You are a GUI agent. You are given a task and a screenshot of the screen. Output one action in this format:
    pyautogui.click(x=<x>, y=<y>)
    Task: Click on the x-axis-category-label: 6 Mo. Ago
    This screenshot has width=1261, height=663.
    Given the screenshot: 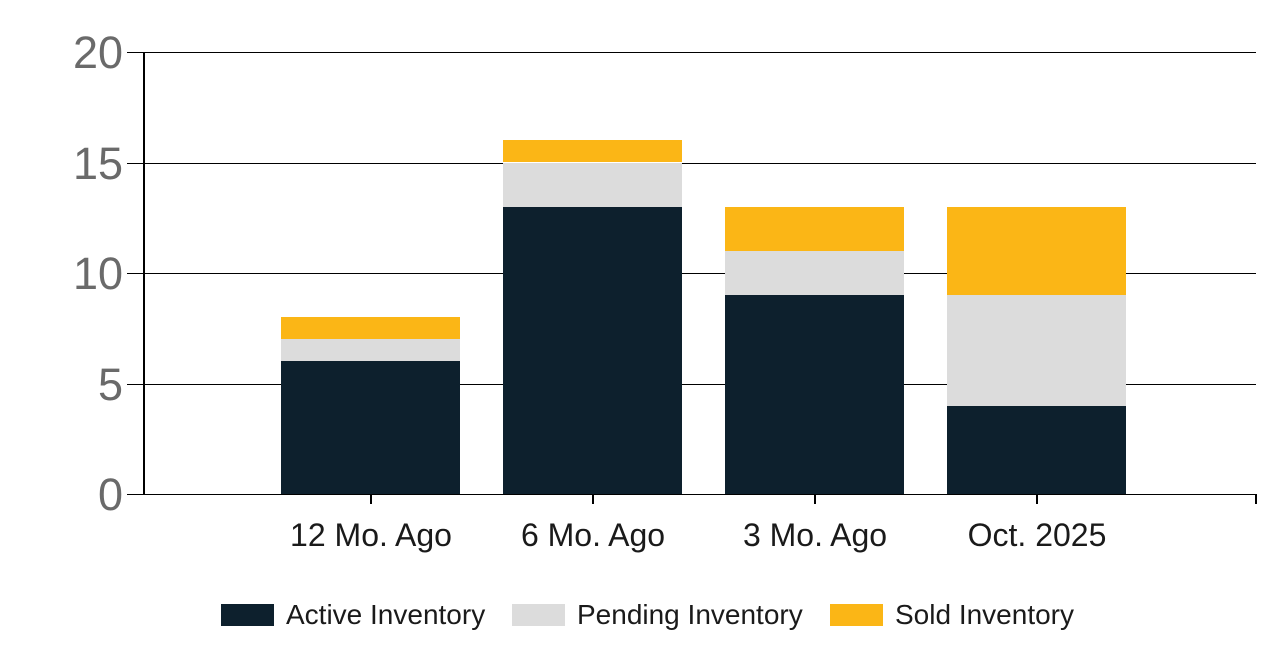 What is the action you would take?
    pyautogui.click(x=593, y=535)
    